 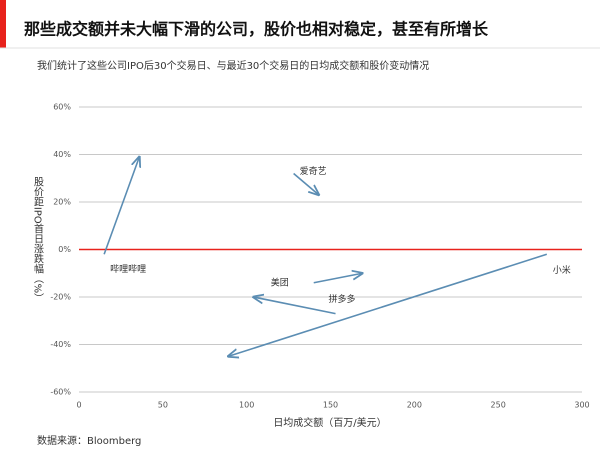 I want to click on header-bar, so click(x=3, y=24).